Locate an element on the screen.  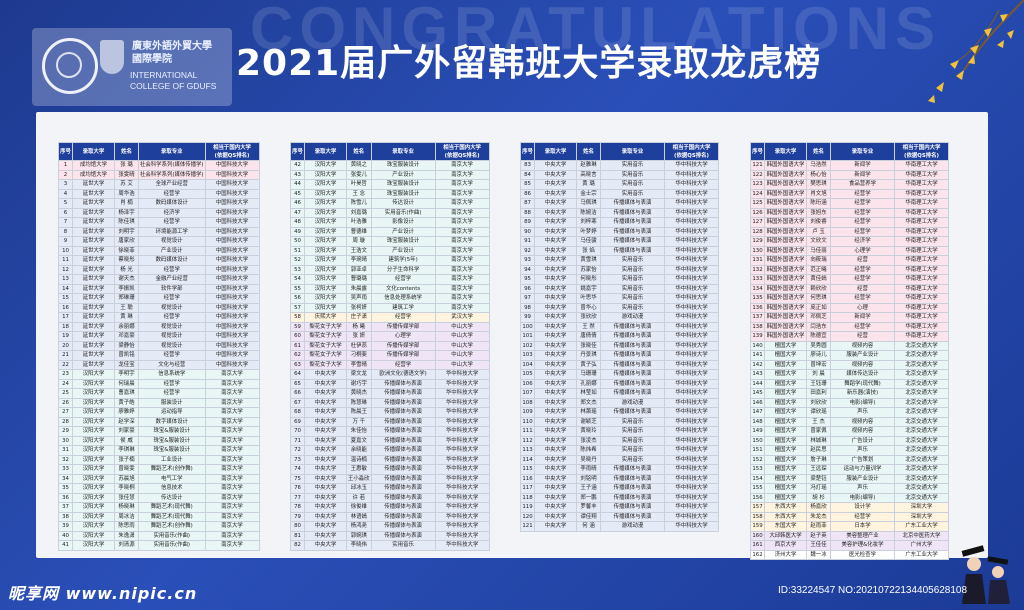
cell-seq: 155 is located at coordinates (757, 488).